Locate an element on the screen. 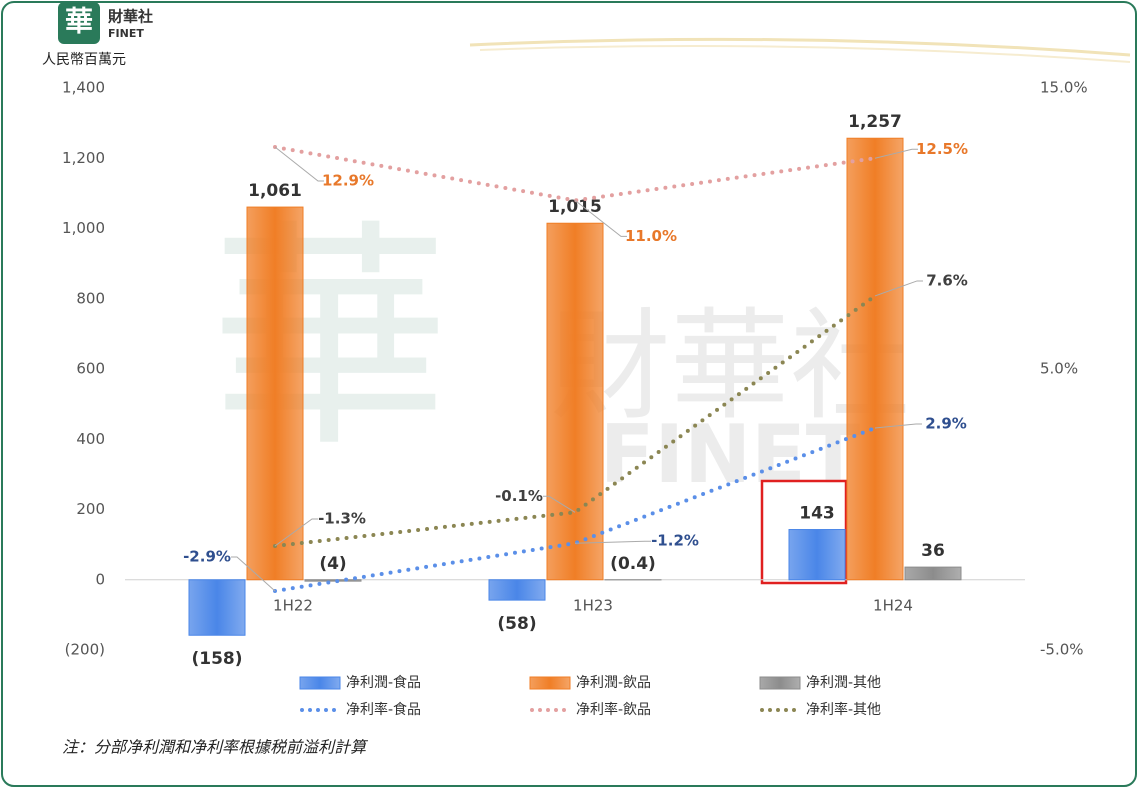 The height and width of the screenshot is (810, 1140). line-value-label: -1.2% is located at coordinates (675, 541).